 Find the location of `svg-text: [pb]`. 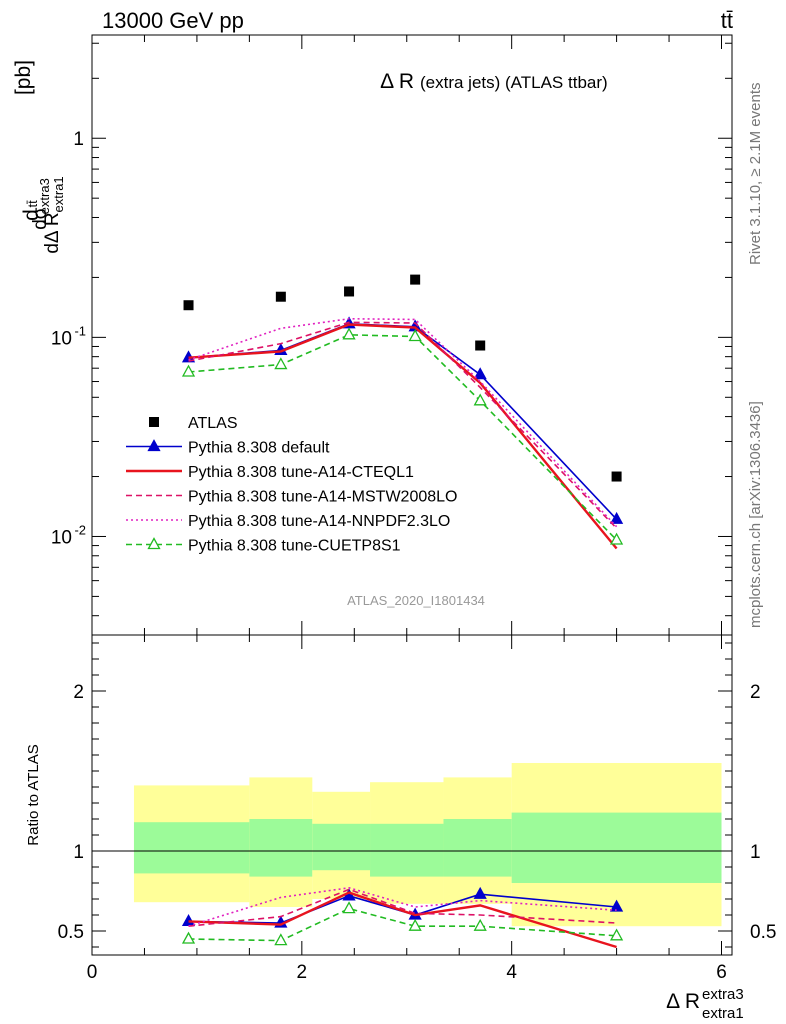

svg-text: [pb] is located at coordinates (23, 77).